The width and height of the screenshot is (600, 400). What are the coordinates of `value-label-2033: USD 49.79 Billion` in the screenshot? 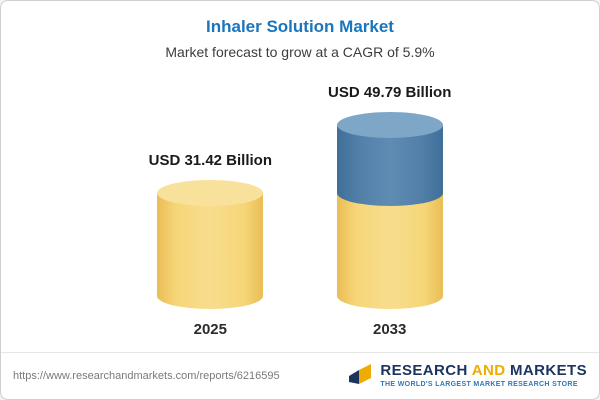 It's located at (390, 92).